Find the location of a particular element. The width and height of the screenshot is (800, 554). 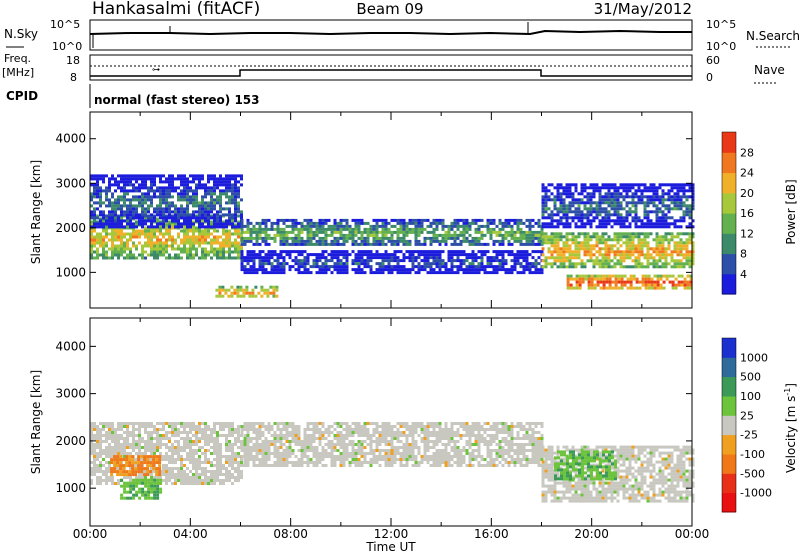

freq-label-line2: [MHz] is located at coordinates (18, 72).